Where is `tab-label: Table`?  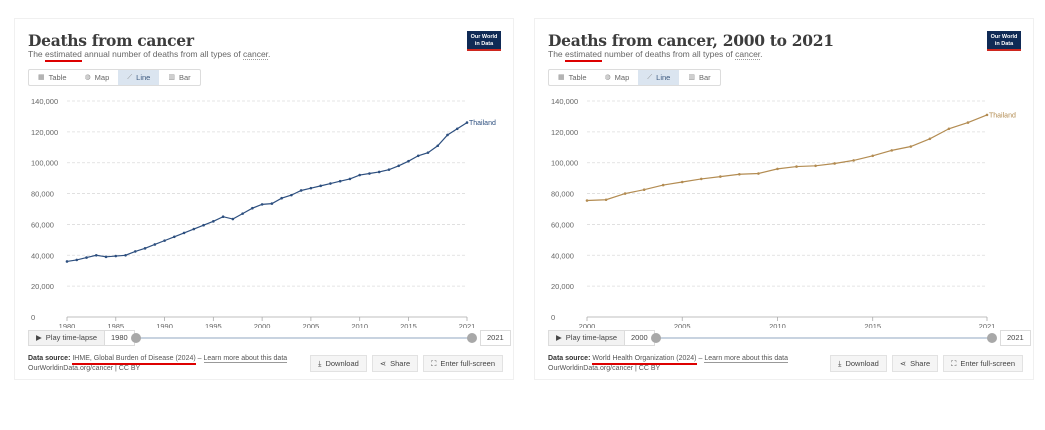 tab-label: Table is located at coordinates (57, 77).